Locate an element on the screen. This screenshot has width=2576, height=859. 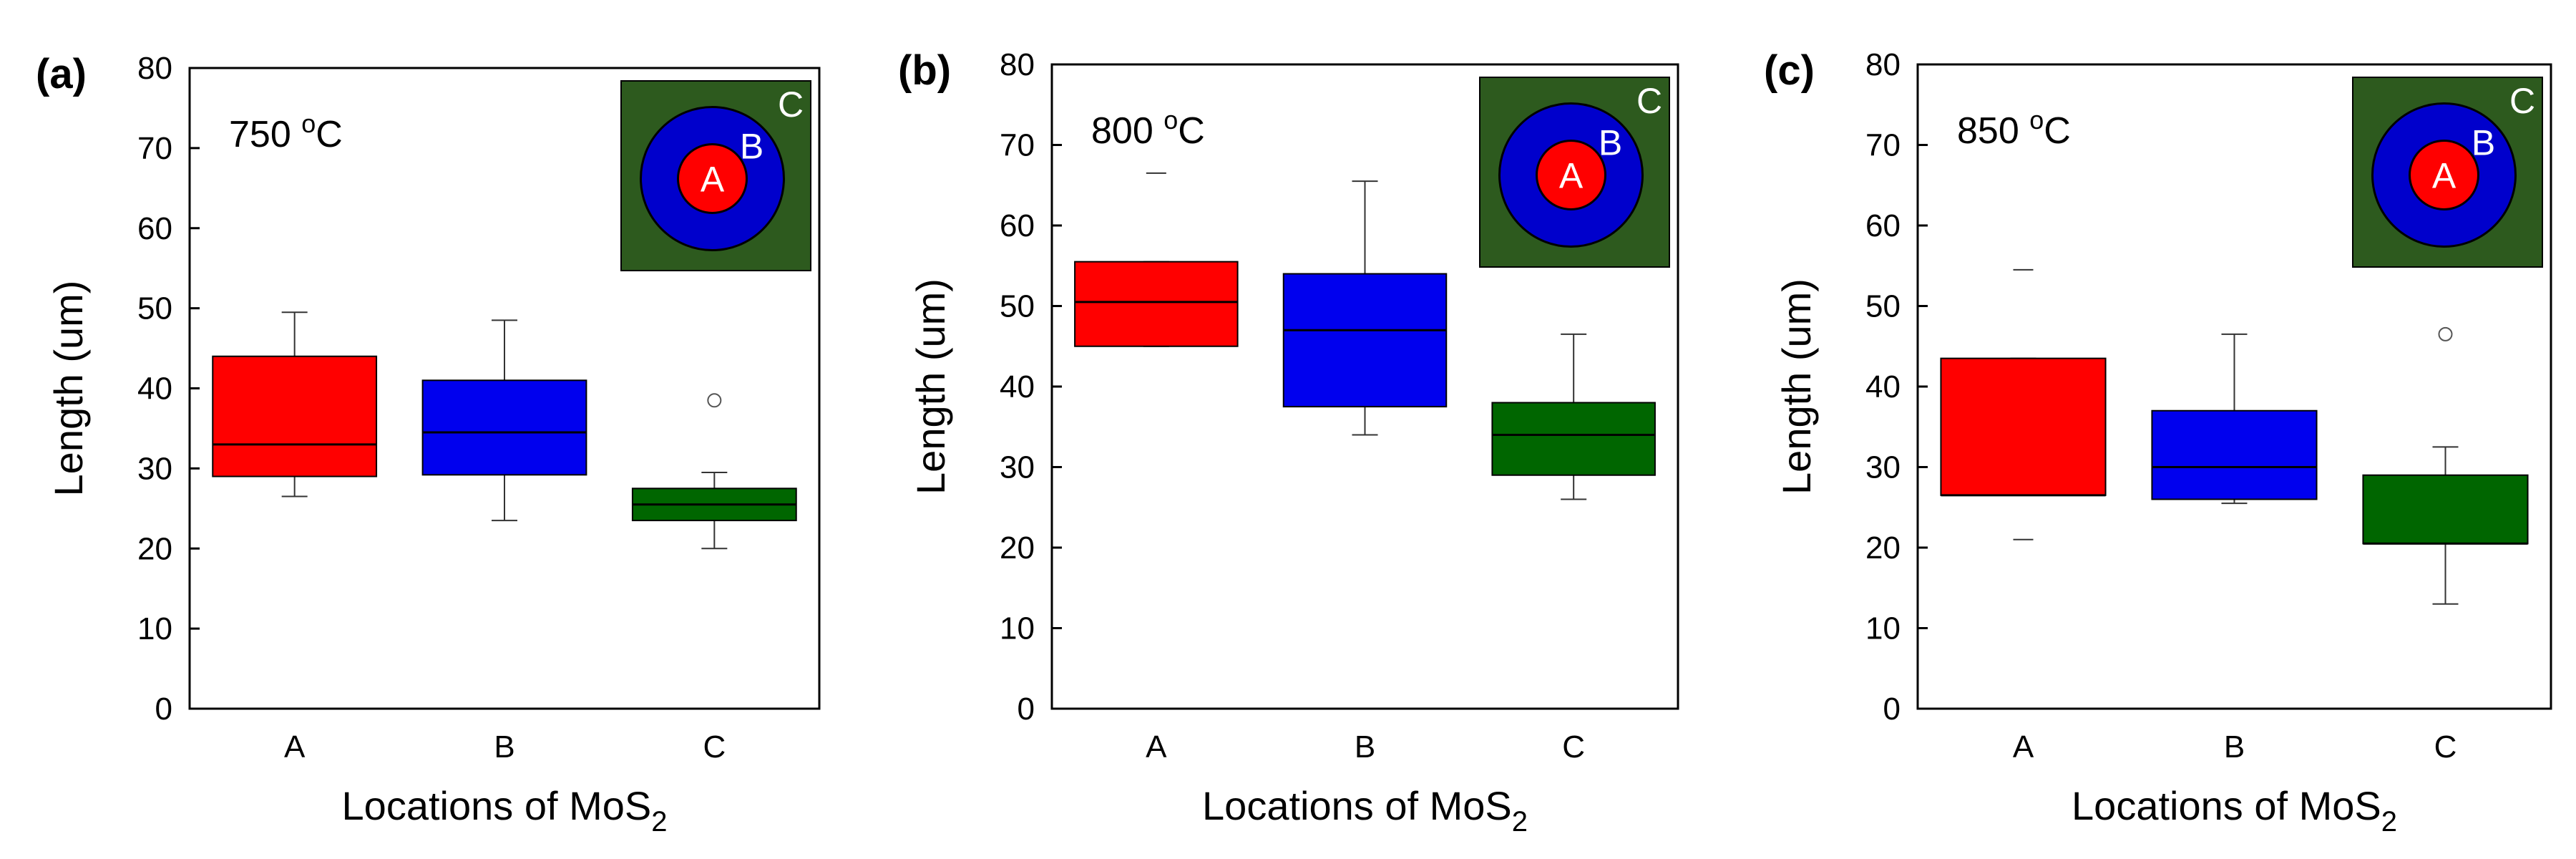
temperature-label: 750 oC is located at coordinates (286, 132).